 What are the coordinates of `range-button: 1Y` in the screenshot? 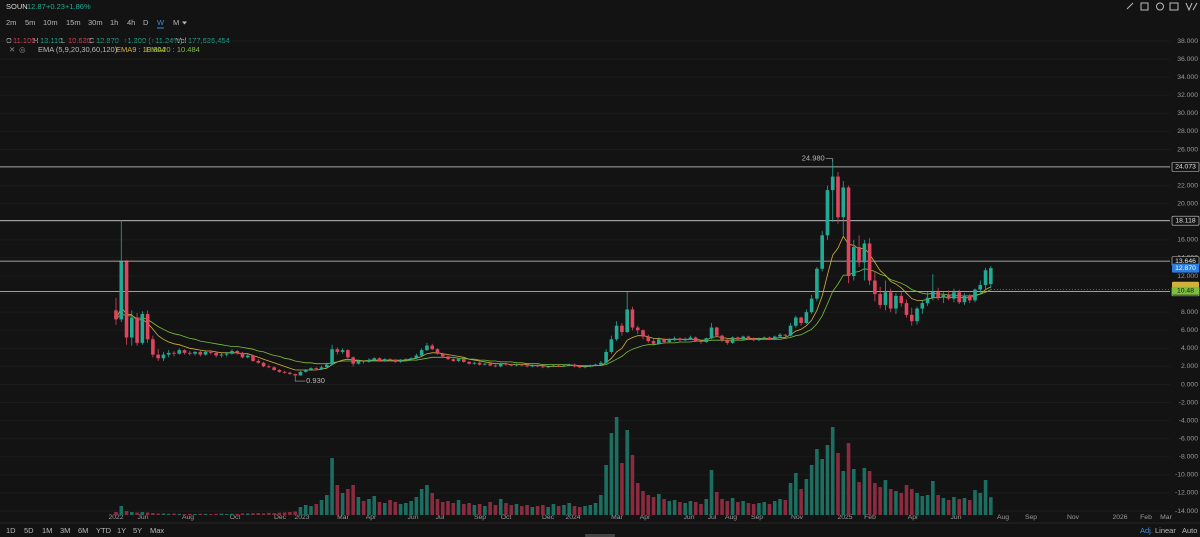 It's located at (121, 530).